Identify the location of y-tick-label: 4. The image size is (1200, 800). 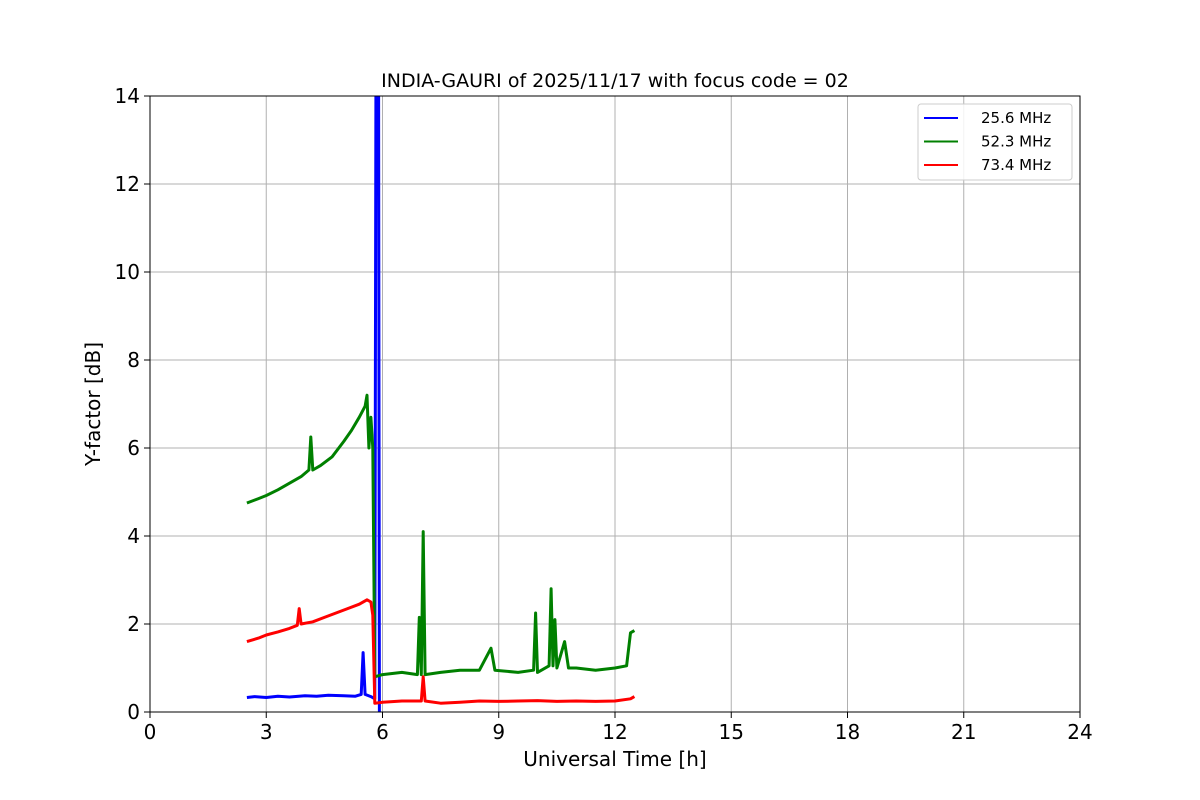
(133, 536).